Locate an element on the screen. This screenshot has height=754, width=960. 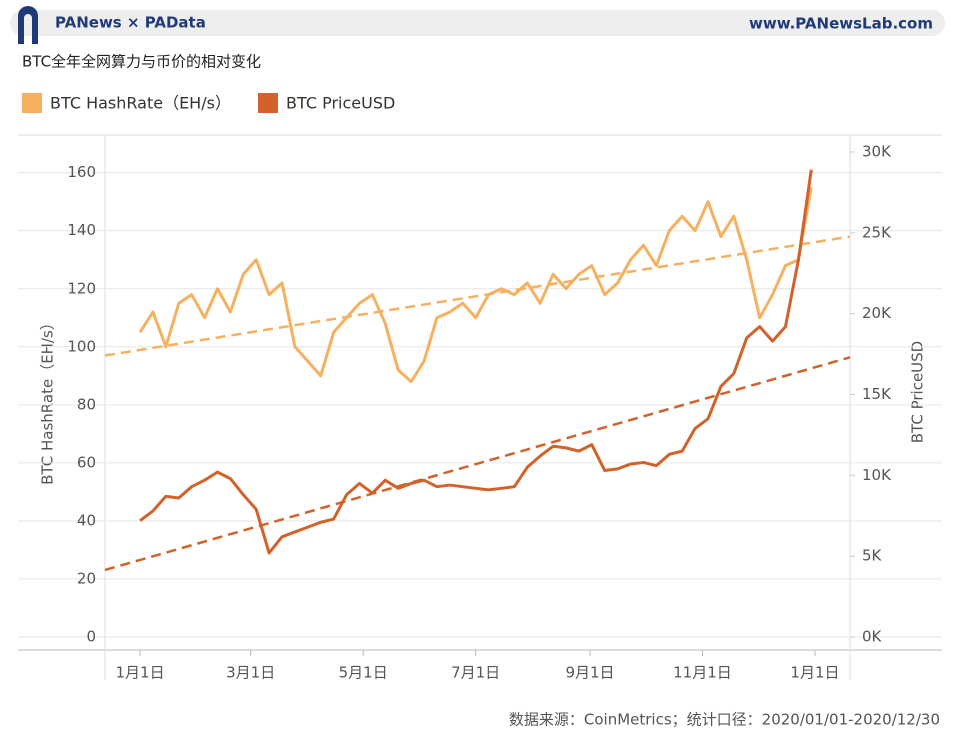
y-tick-label: 60 is located at coordinates (86, 462).